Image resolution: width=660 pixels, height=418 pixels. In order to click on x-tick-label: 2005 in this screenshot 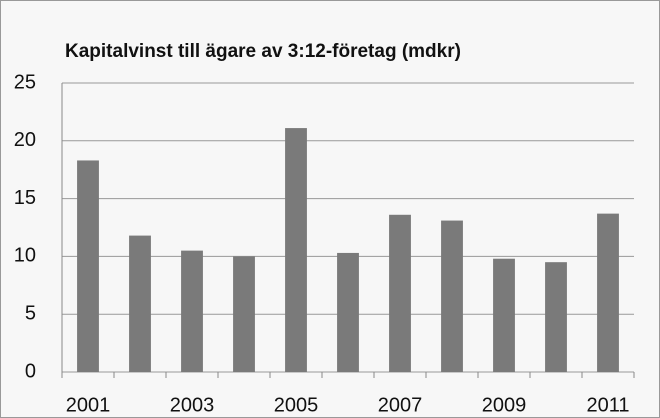, I will do `click(296, 405)`.